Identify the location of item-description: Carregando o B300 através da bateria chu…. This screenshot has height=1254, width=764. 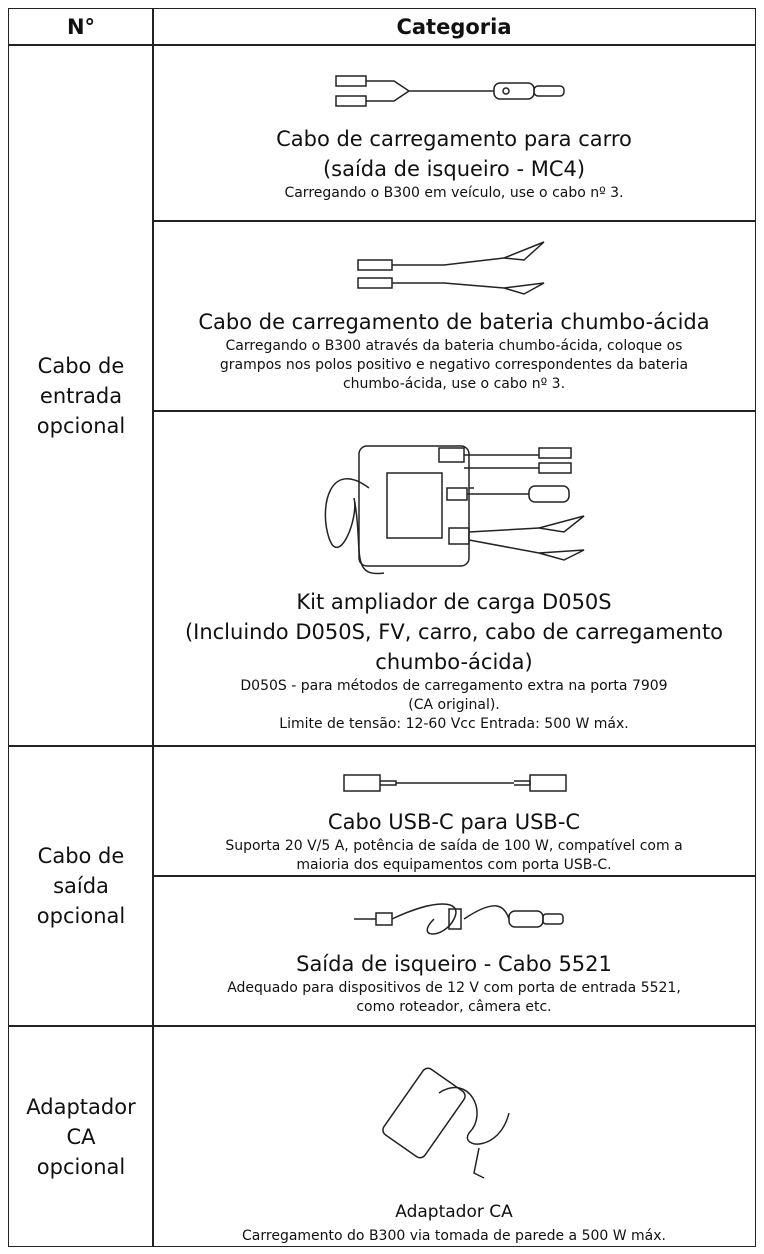
(454, 346).